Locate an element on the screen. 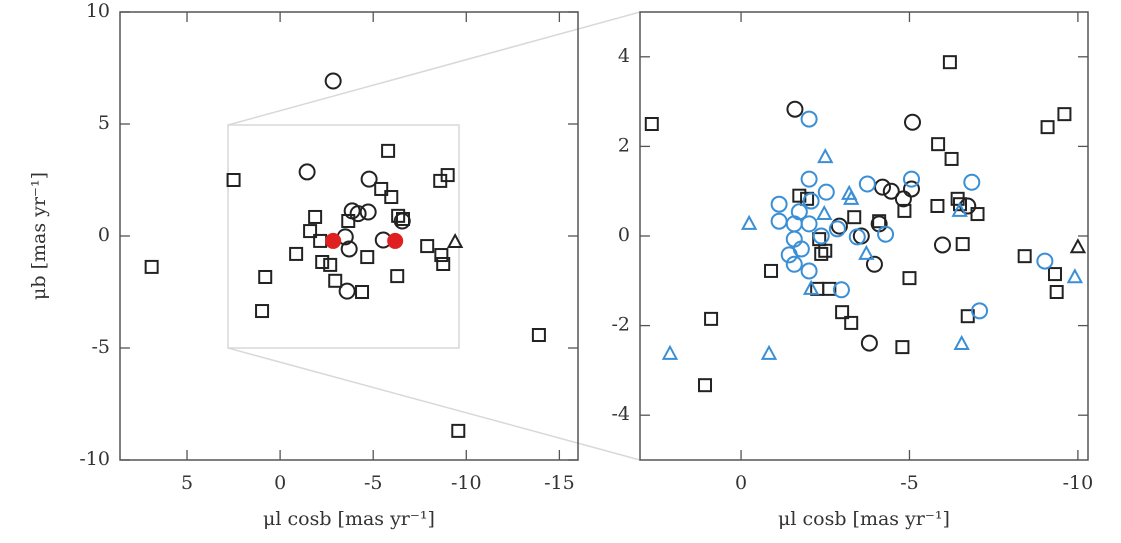  y-tick-label: -5 is located at coordinates (100, 347).